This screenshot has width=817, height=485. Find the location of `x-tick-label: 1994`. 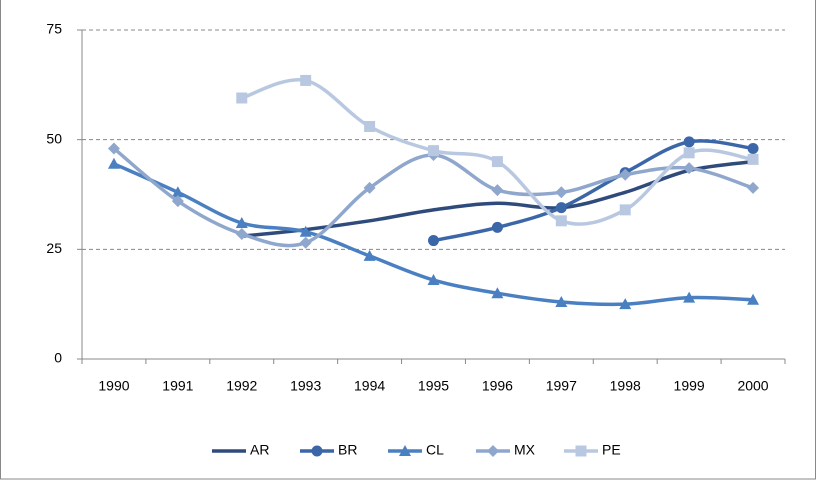

x-tick-label: 1994 is located at coordinates (369, 386).